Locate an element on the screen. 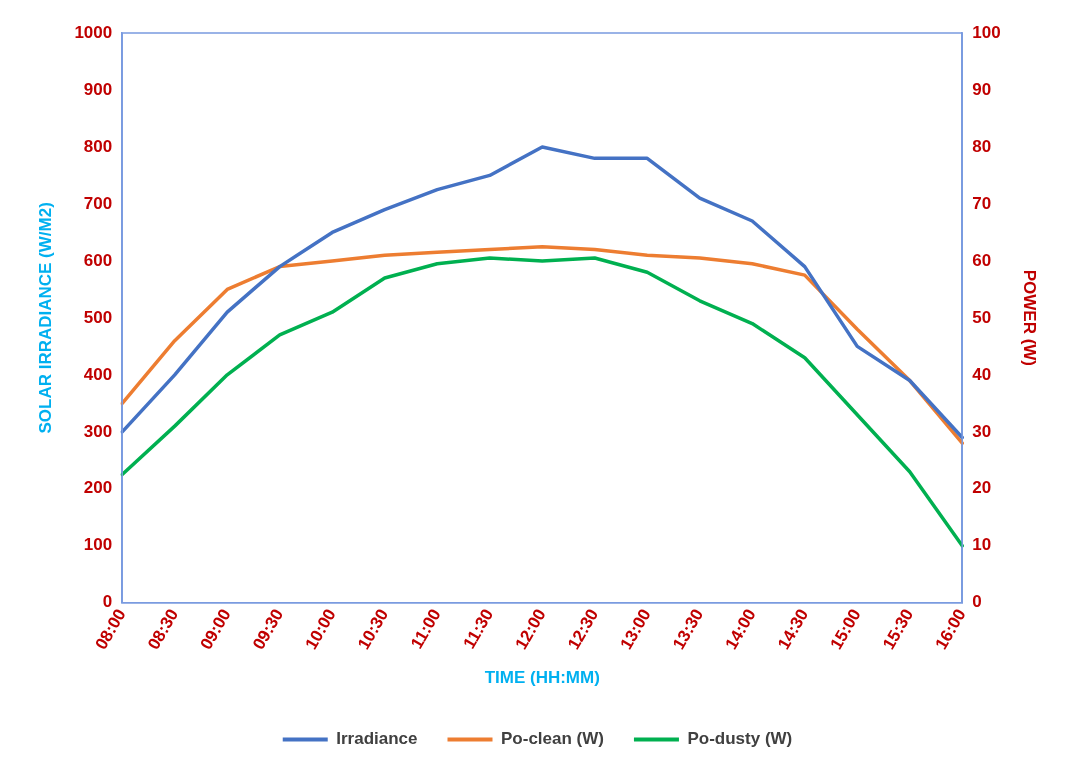 Image resolution: width=1075 pixels, height=776 pixels. legend-label: Po-clean (W) is located at coordinates (552, 739).